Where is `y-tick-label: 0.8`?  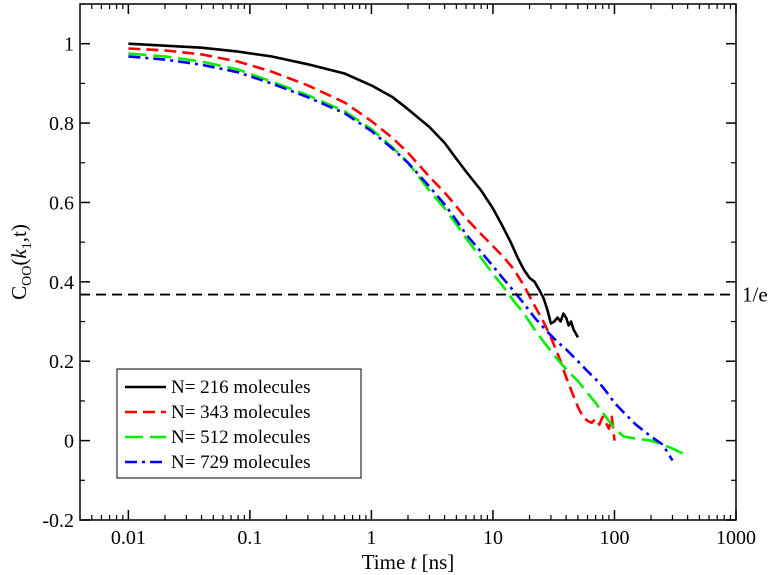
y-tick-label: 0.8 is located at coordinates (61, 124).